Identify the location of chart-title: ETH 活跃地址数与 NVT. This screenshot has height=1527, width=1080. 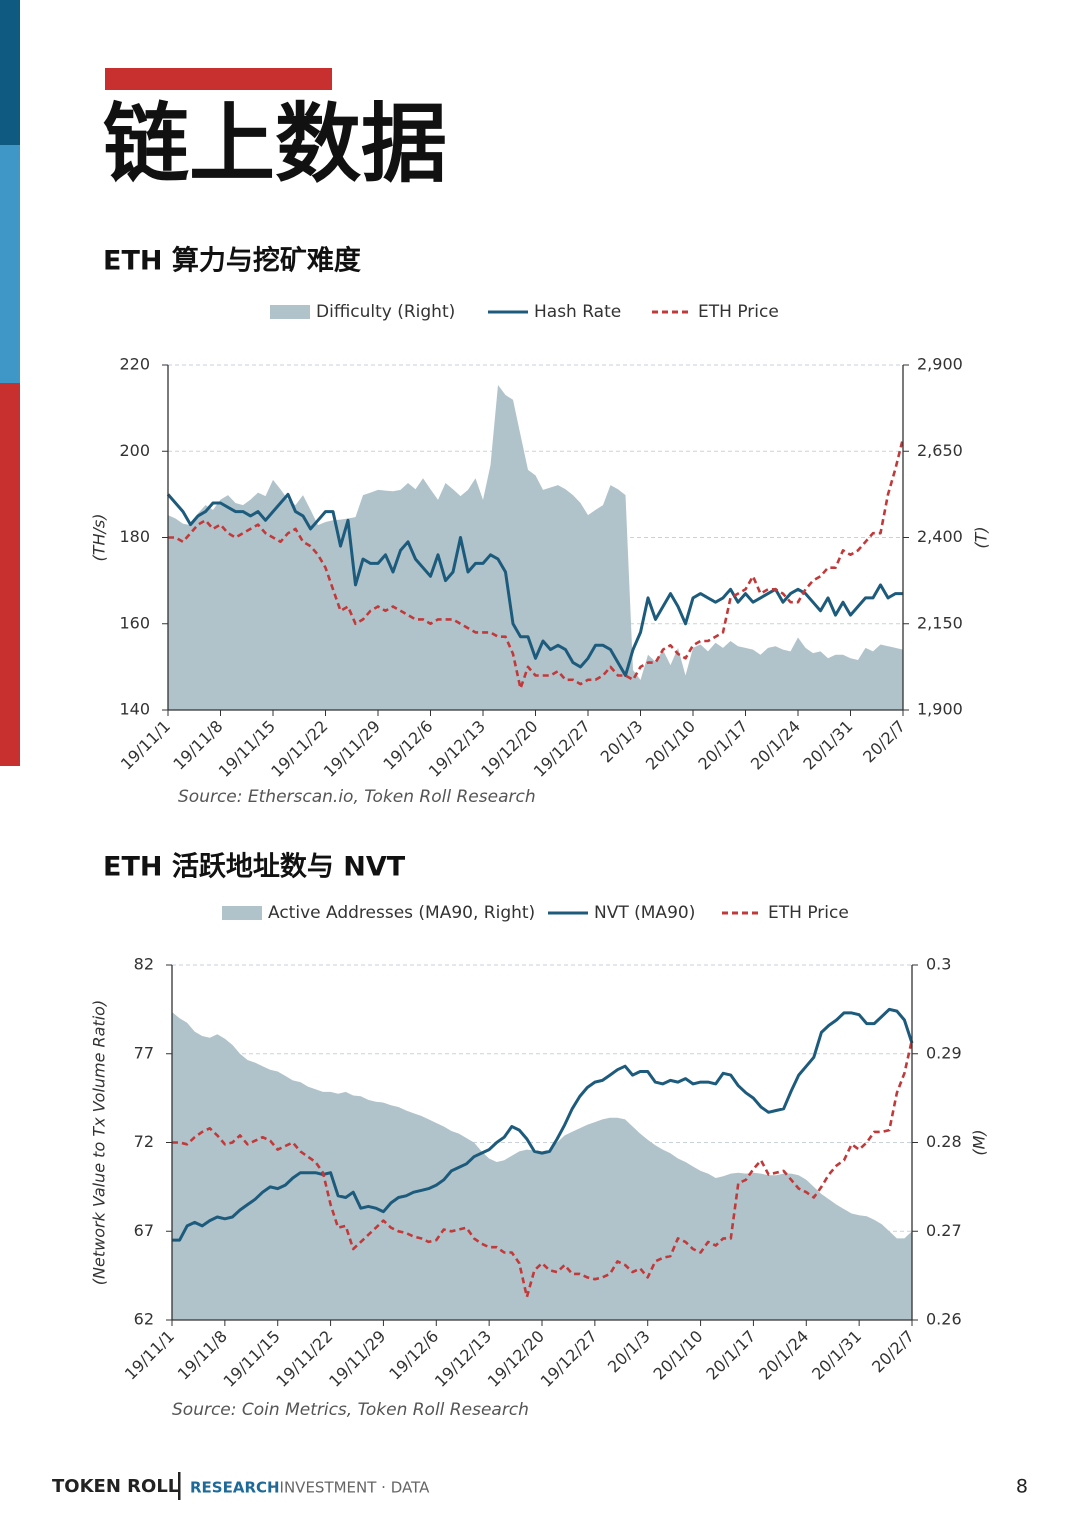
(254, 867).